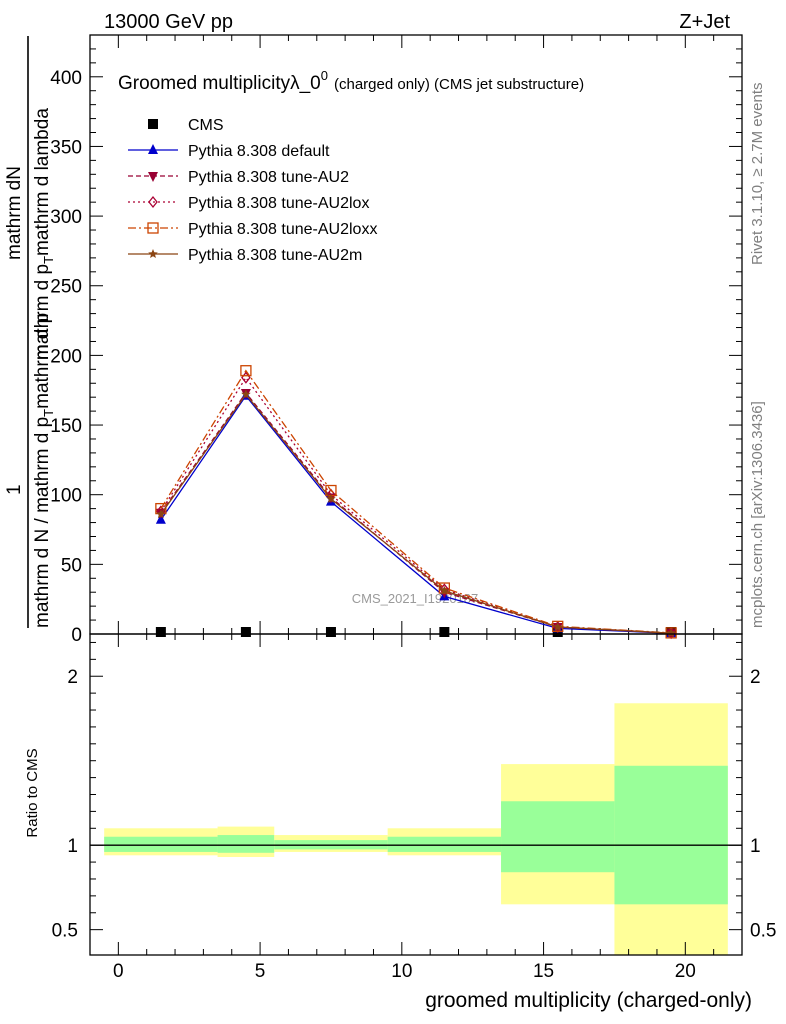 The image size is (786, 1024). Describe the element at coordinates (401, 971) in the screenshot. I see `x-tick-label: 10` at that location.